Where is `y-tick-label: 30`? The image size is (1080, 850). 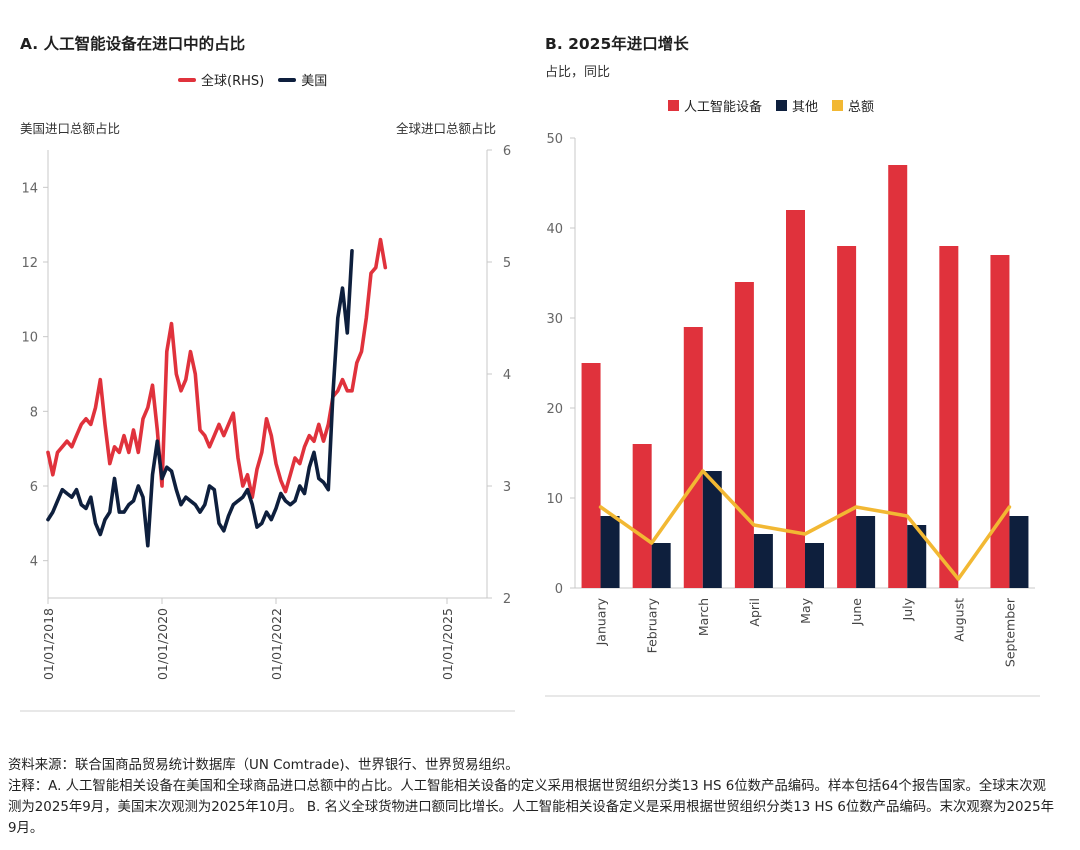 y-tick-label: 30 is located at coordinates (554, 319).